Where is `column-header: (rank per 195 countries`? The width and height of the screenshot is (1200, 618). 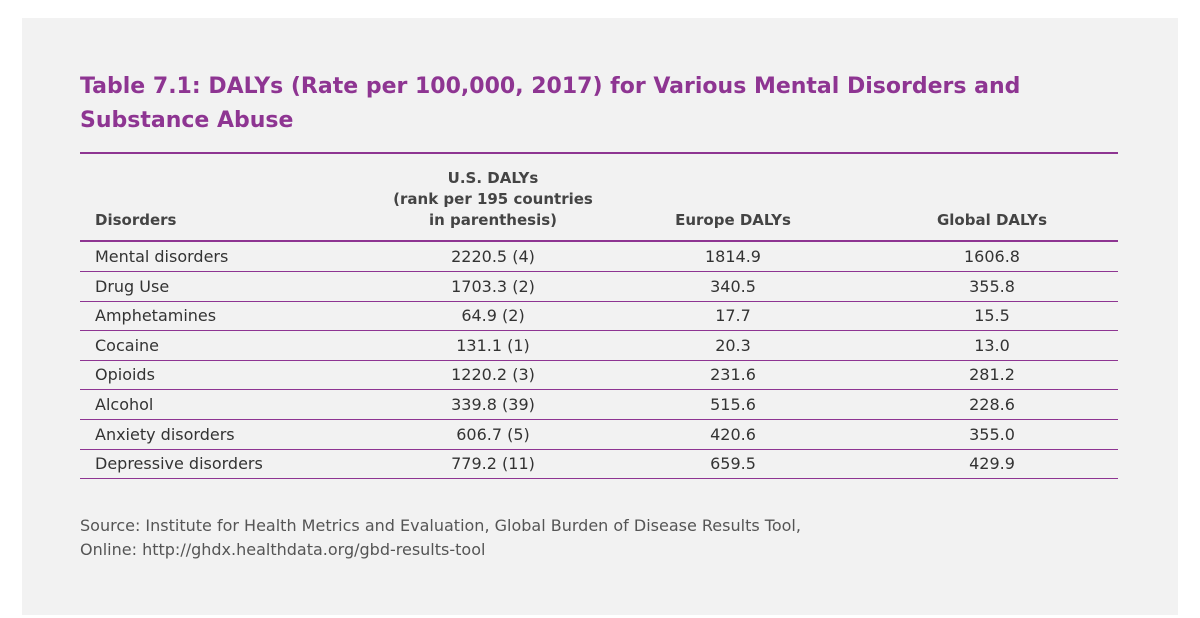
column-header: (rank per 195 countries is located at coordinates (493, 199).